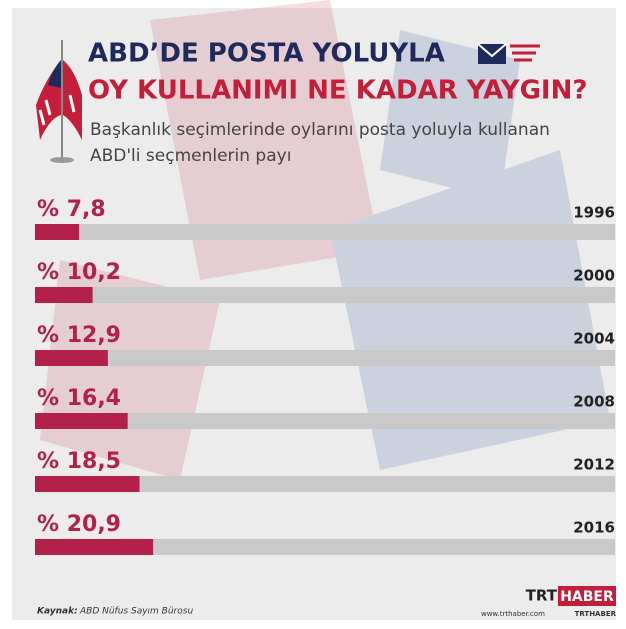 The image size is (626, 629). Describe the element at coordinates (594, 528) in the screenshot. I see `category-label: 2016` at that location.